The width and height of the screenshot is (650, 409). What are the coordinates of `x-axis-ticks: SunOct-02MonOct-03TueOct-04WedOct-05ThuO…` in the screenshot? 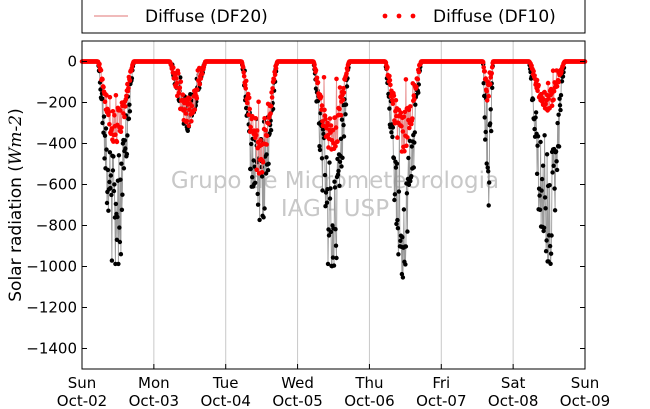 It's located at (333, 386).